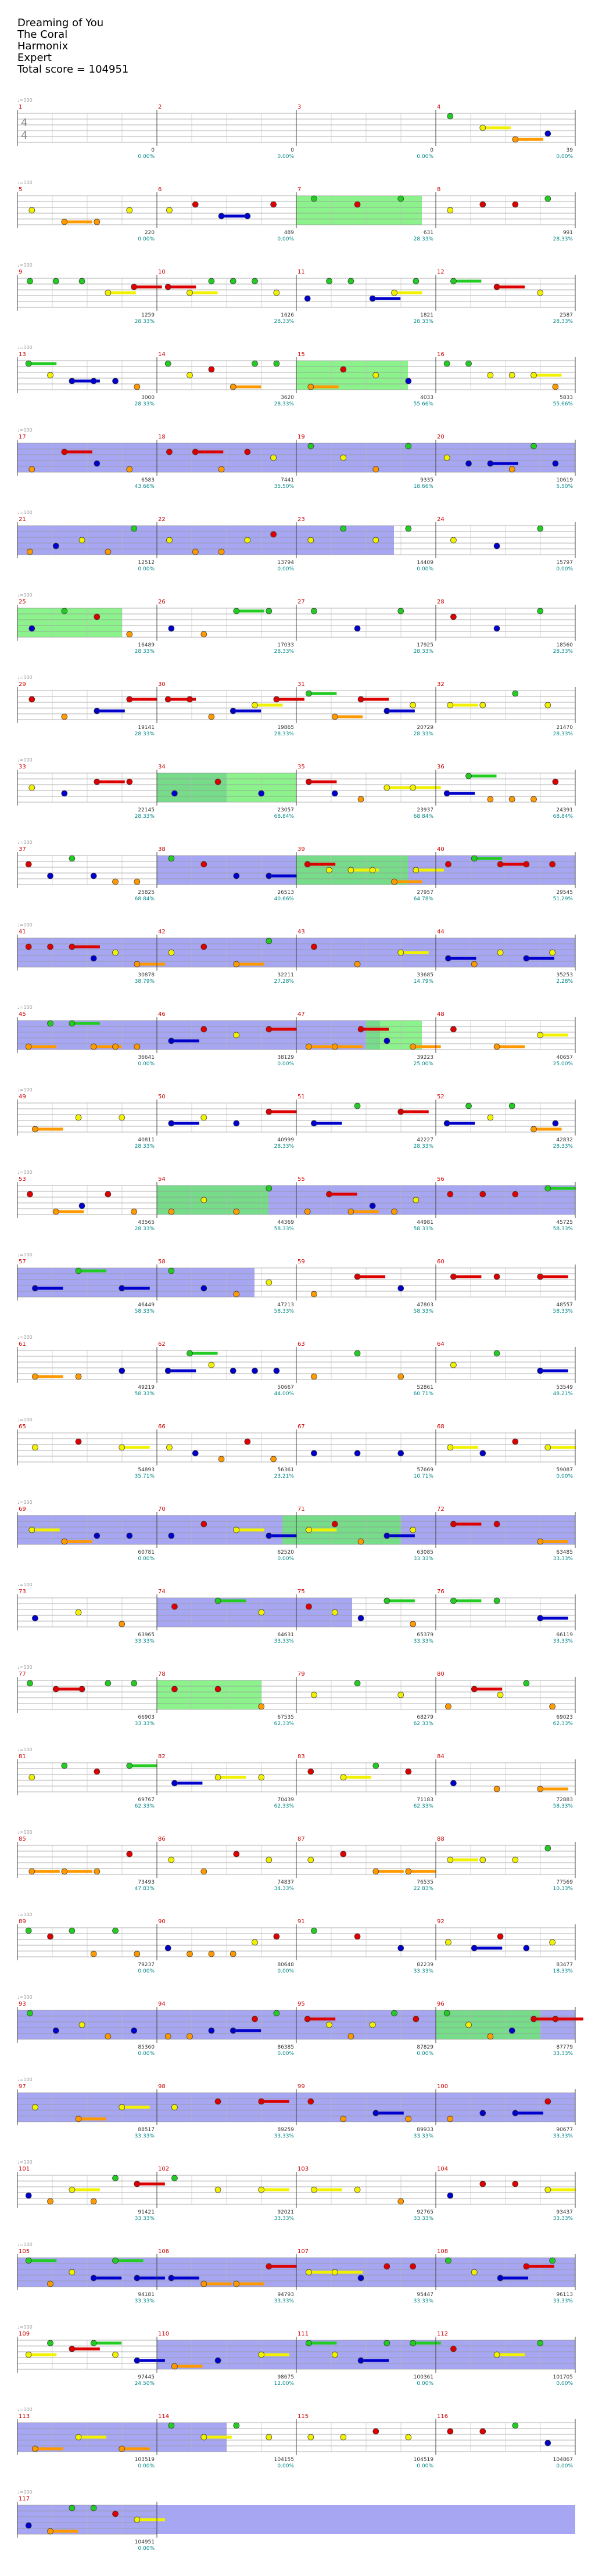 The height and width of the screenshot is (2576, 595). I want to click on measure-number: 51, so click(301, 1097).